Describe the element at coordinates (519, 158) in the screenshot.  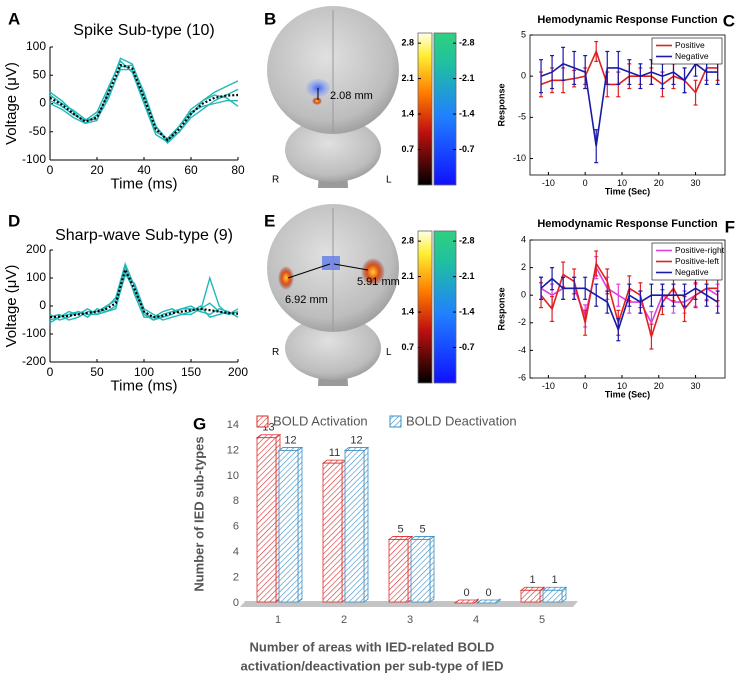
I see `y-tick-label: -10` at that location.